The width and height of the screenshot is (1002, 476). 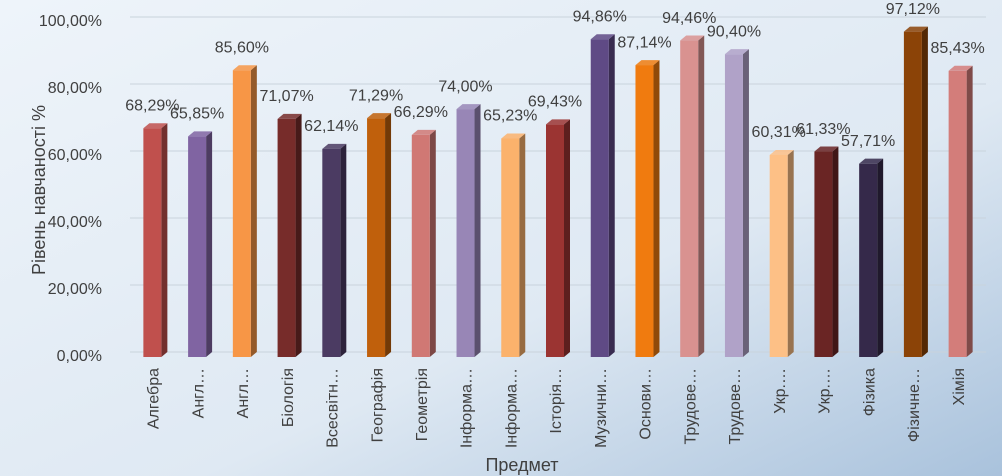 I want to click on x-tick-label: Геометрія, so click(x=422, y=404).